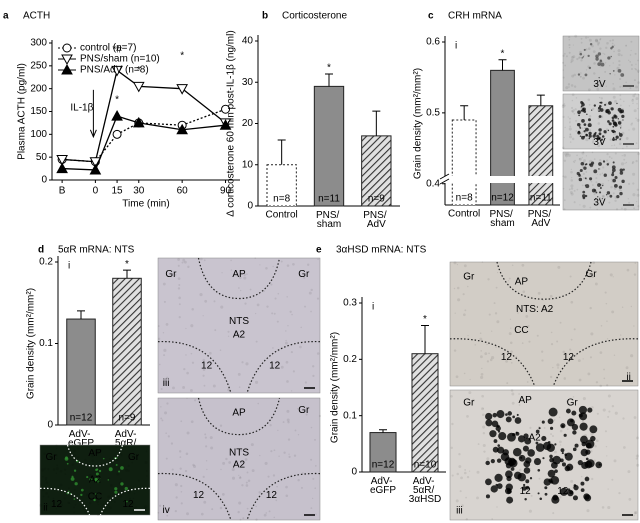  Describe the element at coordinates (502, 137) in the screenshot. I see `bar` at that location.